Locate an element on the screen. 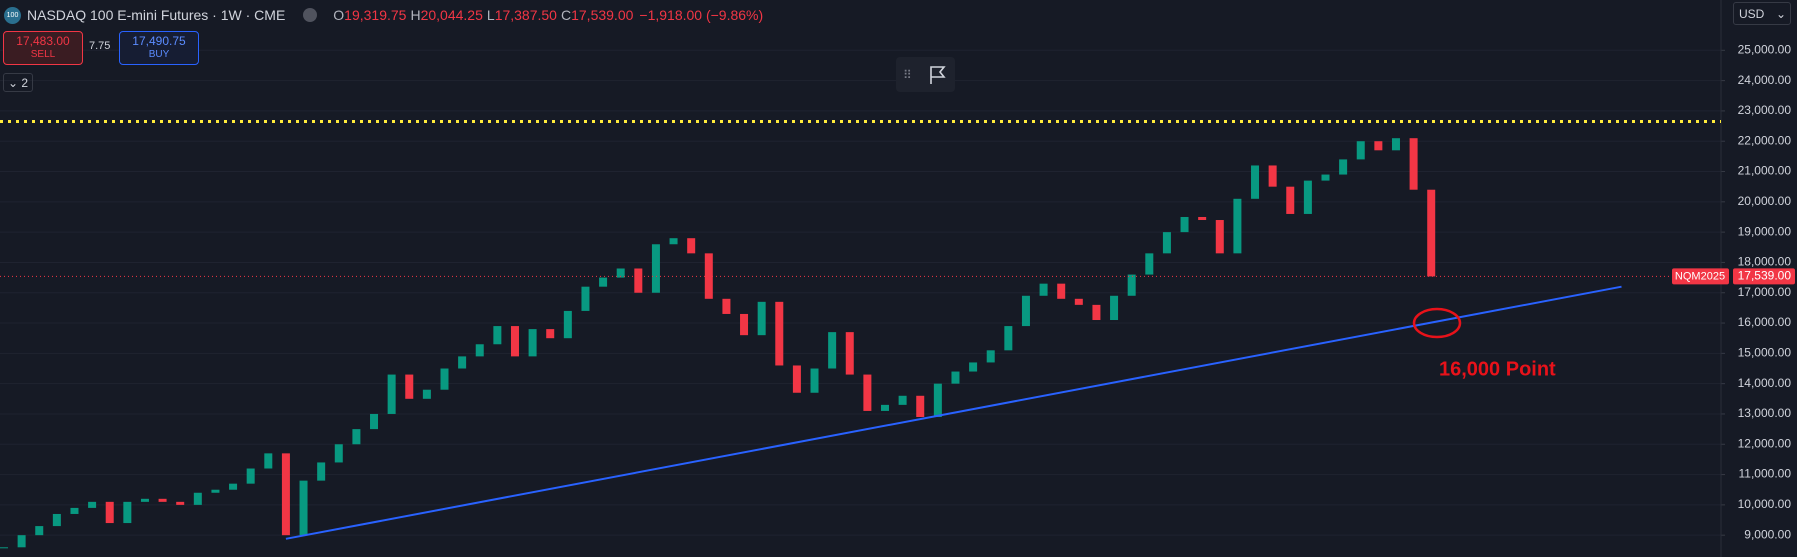  y-tick-label: 9,000.00 is located at coordinates (1767, 534).